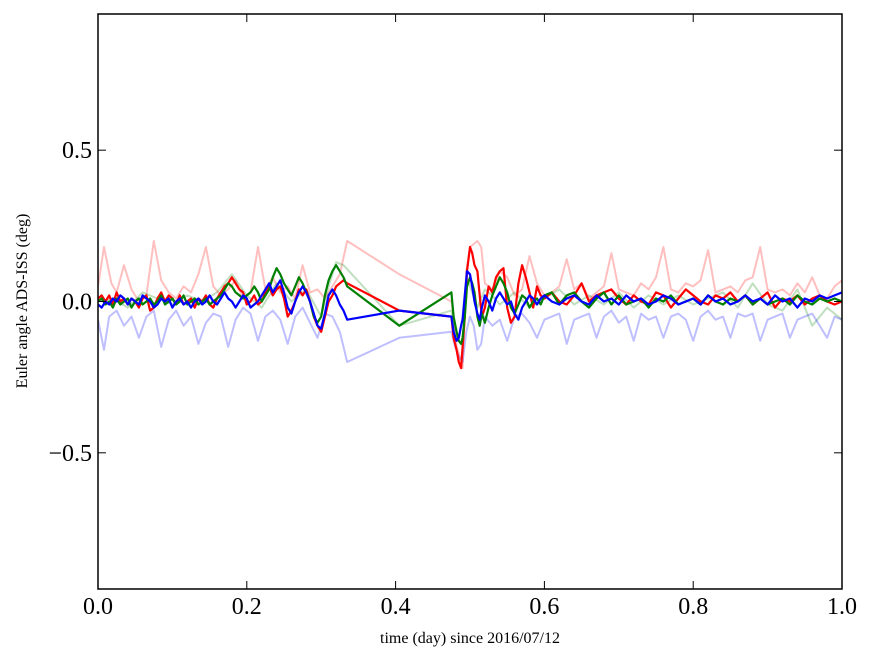 Image resolution: width=875 pixels, height=662 pixels. What do you see at coordinates (396, 607) in the screenshot?
I see `x-tick-label: 0.4` at bounding box center [396, 607].